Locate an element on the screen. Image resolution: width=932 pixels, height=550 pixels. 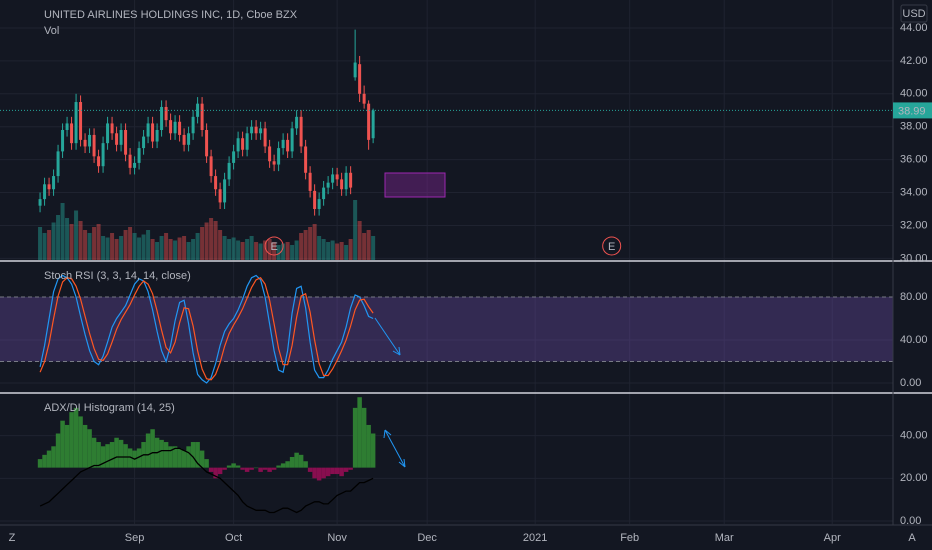
y-tick-label: 36.00 is located at coordinates (914, 160).